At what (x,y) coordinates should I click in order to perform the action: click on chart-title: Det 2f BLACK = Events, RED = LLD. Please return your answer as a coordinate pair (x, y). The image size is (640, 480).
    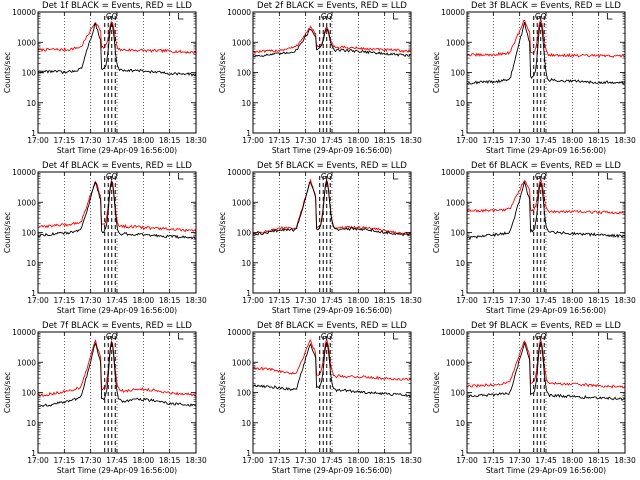
    Looking at the image, I should click on (332, 6).